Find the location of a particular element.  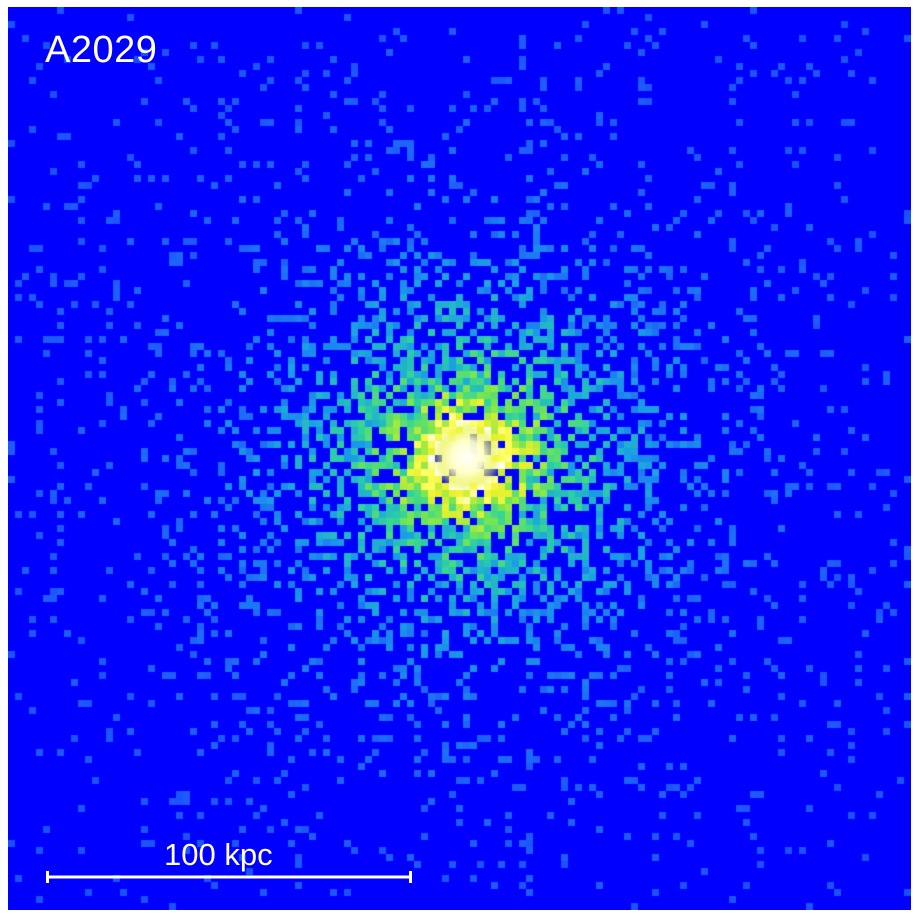

scale-bar is located at coordinates (229, 877).